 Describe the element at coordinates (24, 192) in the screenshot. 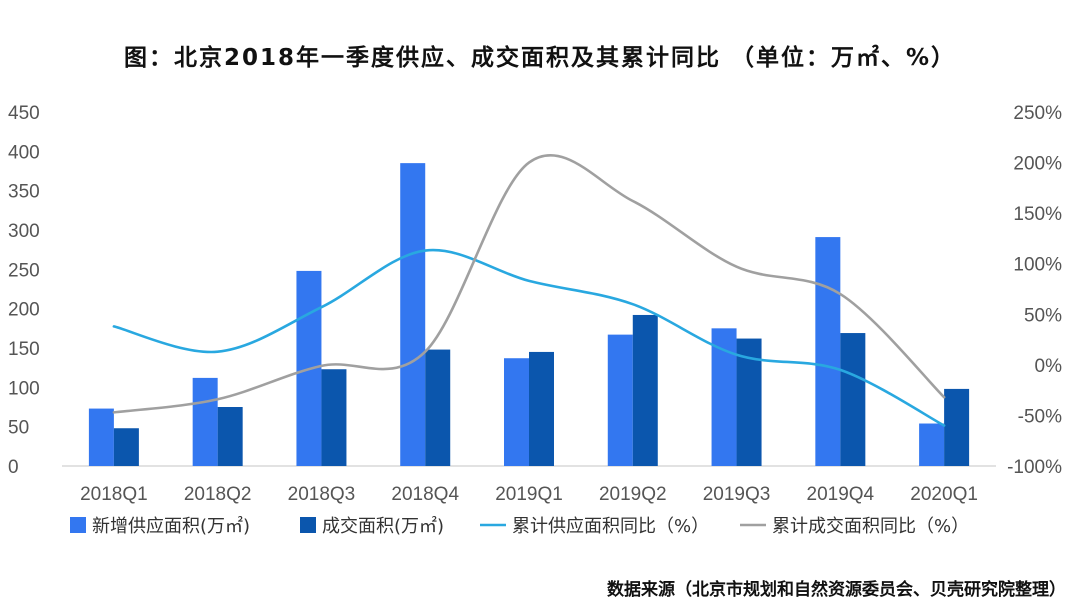

I see `left-axis-tick: 350` at that location.